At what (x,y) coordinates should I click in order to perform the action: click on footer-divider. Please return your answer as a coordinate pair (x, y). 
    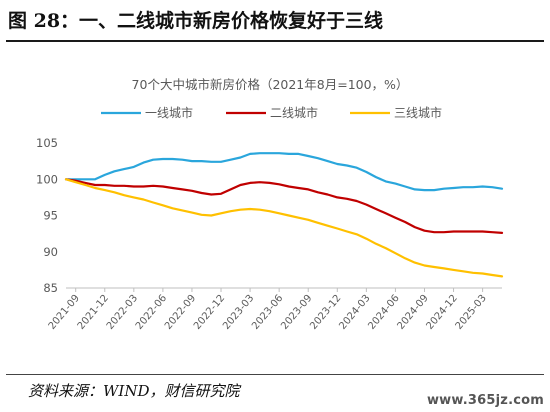
    Looking at the image, I should click on (275, 374).